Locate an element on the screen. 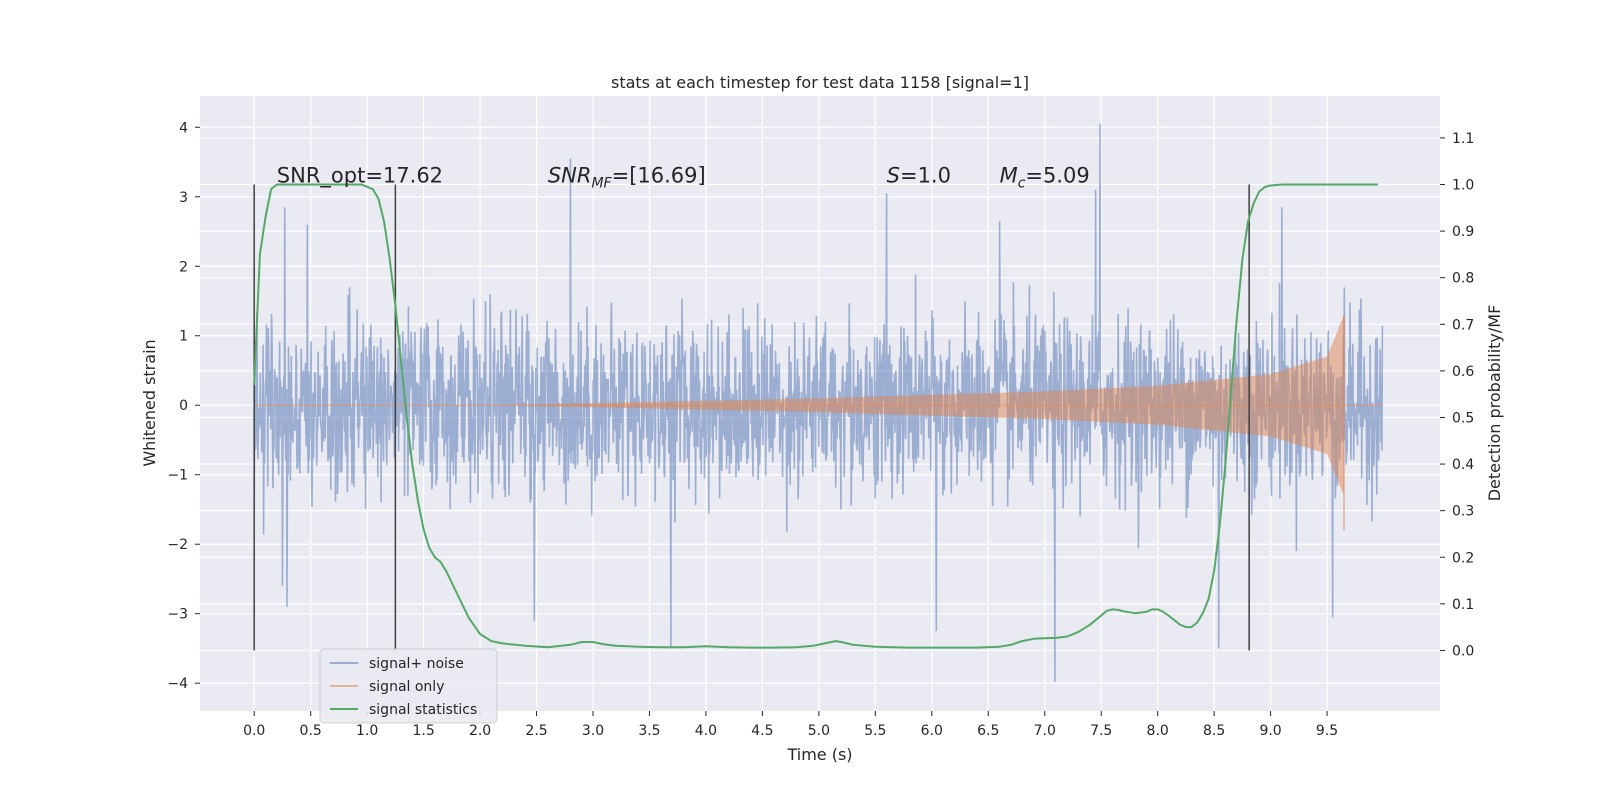 Image resolution: width=1600 pixels, height=800 pixels. x-tick-label-17: 8.5 is located at coordinates (1214, 731).